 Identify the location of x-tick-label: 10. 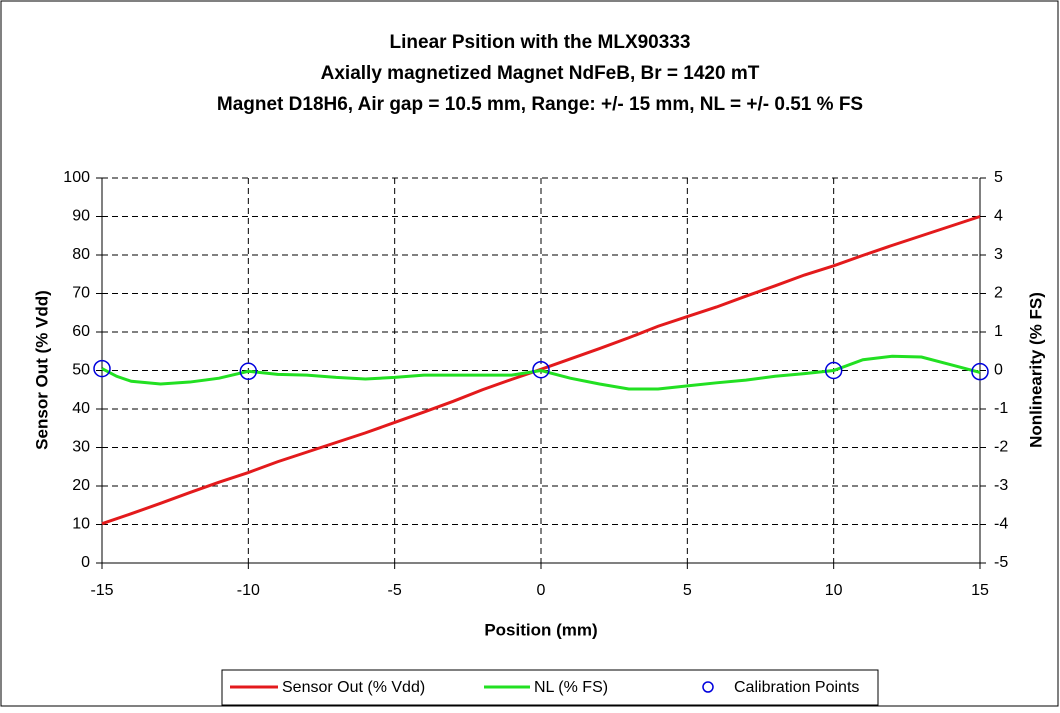
(834, 590).